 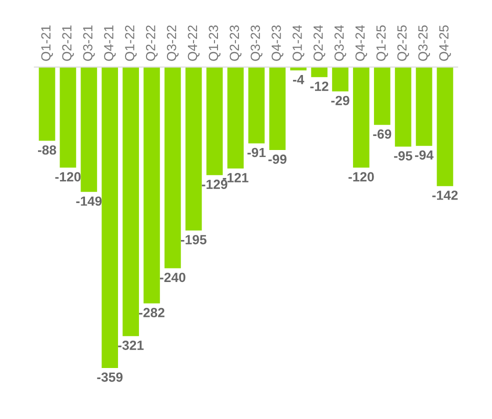 I want to click on data-label: -120, so click(x=361, y=177).